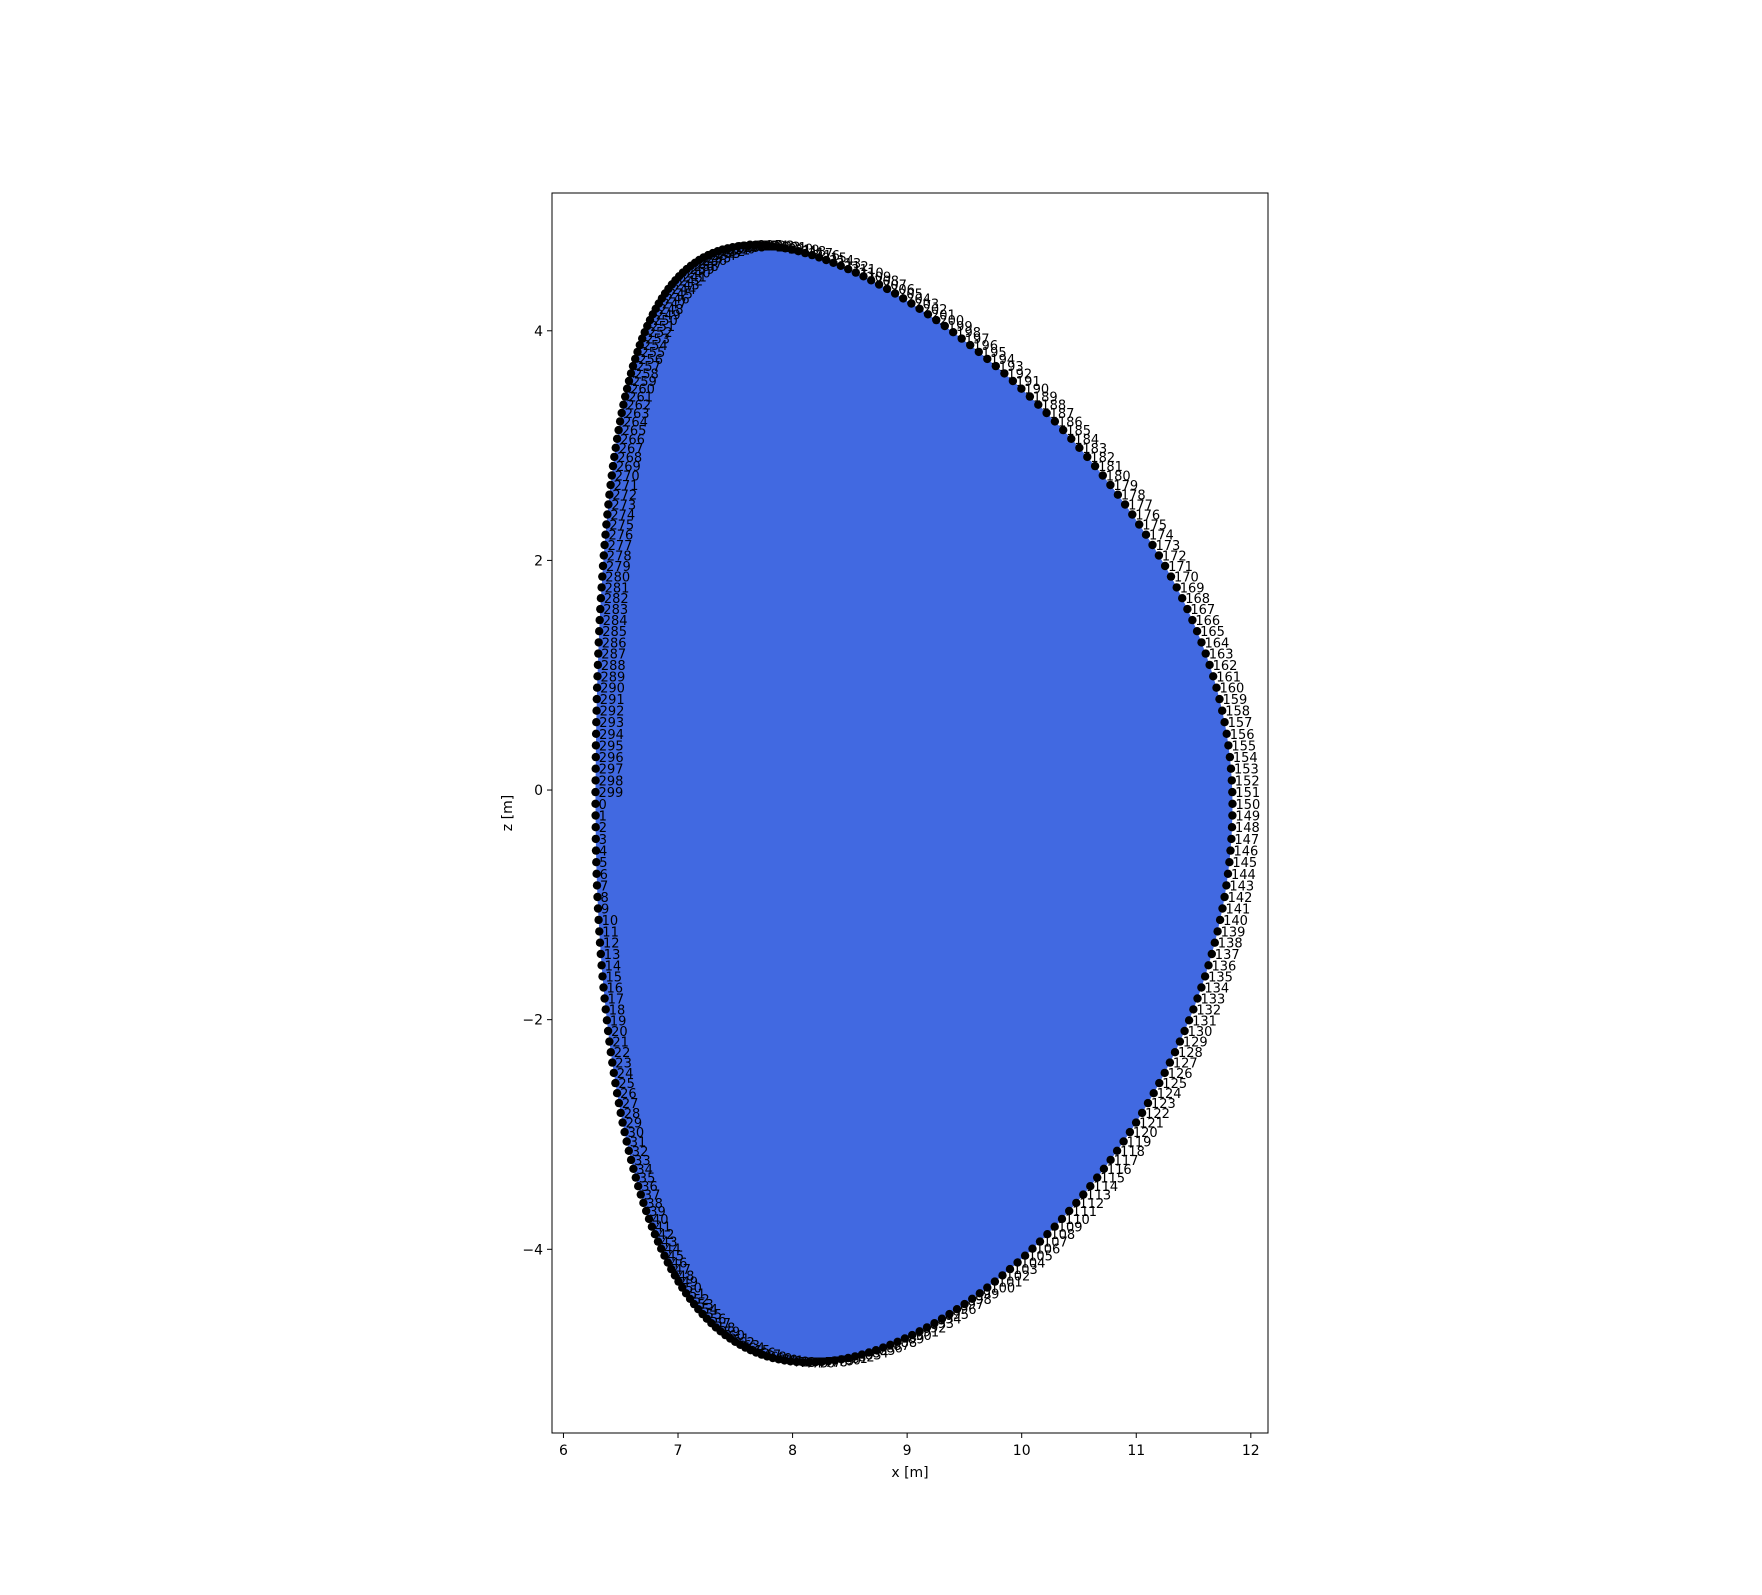  What do you see at coordinates (1110, 467) in the screenshot?
I see `point-index-label: 181` at bounding box center [1110, 467].